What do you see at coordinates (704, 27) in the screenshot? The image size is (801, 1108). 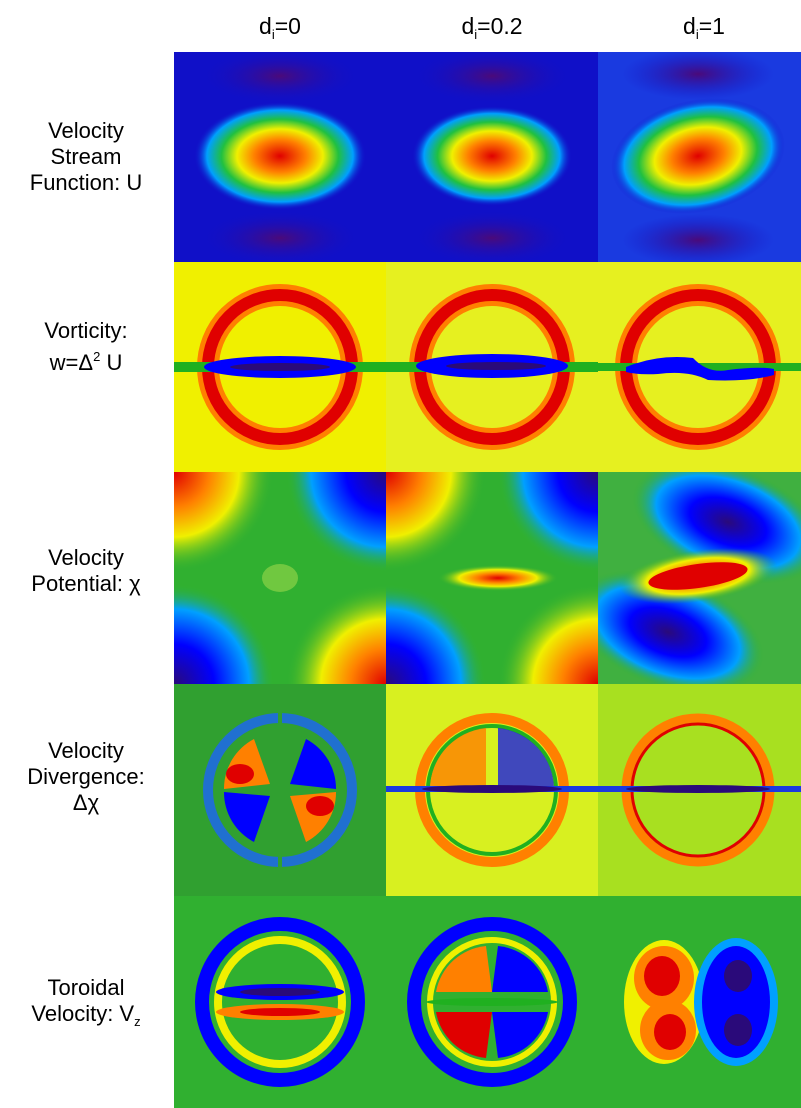 I see `column-header-di-1: di=1` at bounding box center [704, 27].